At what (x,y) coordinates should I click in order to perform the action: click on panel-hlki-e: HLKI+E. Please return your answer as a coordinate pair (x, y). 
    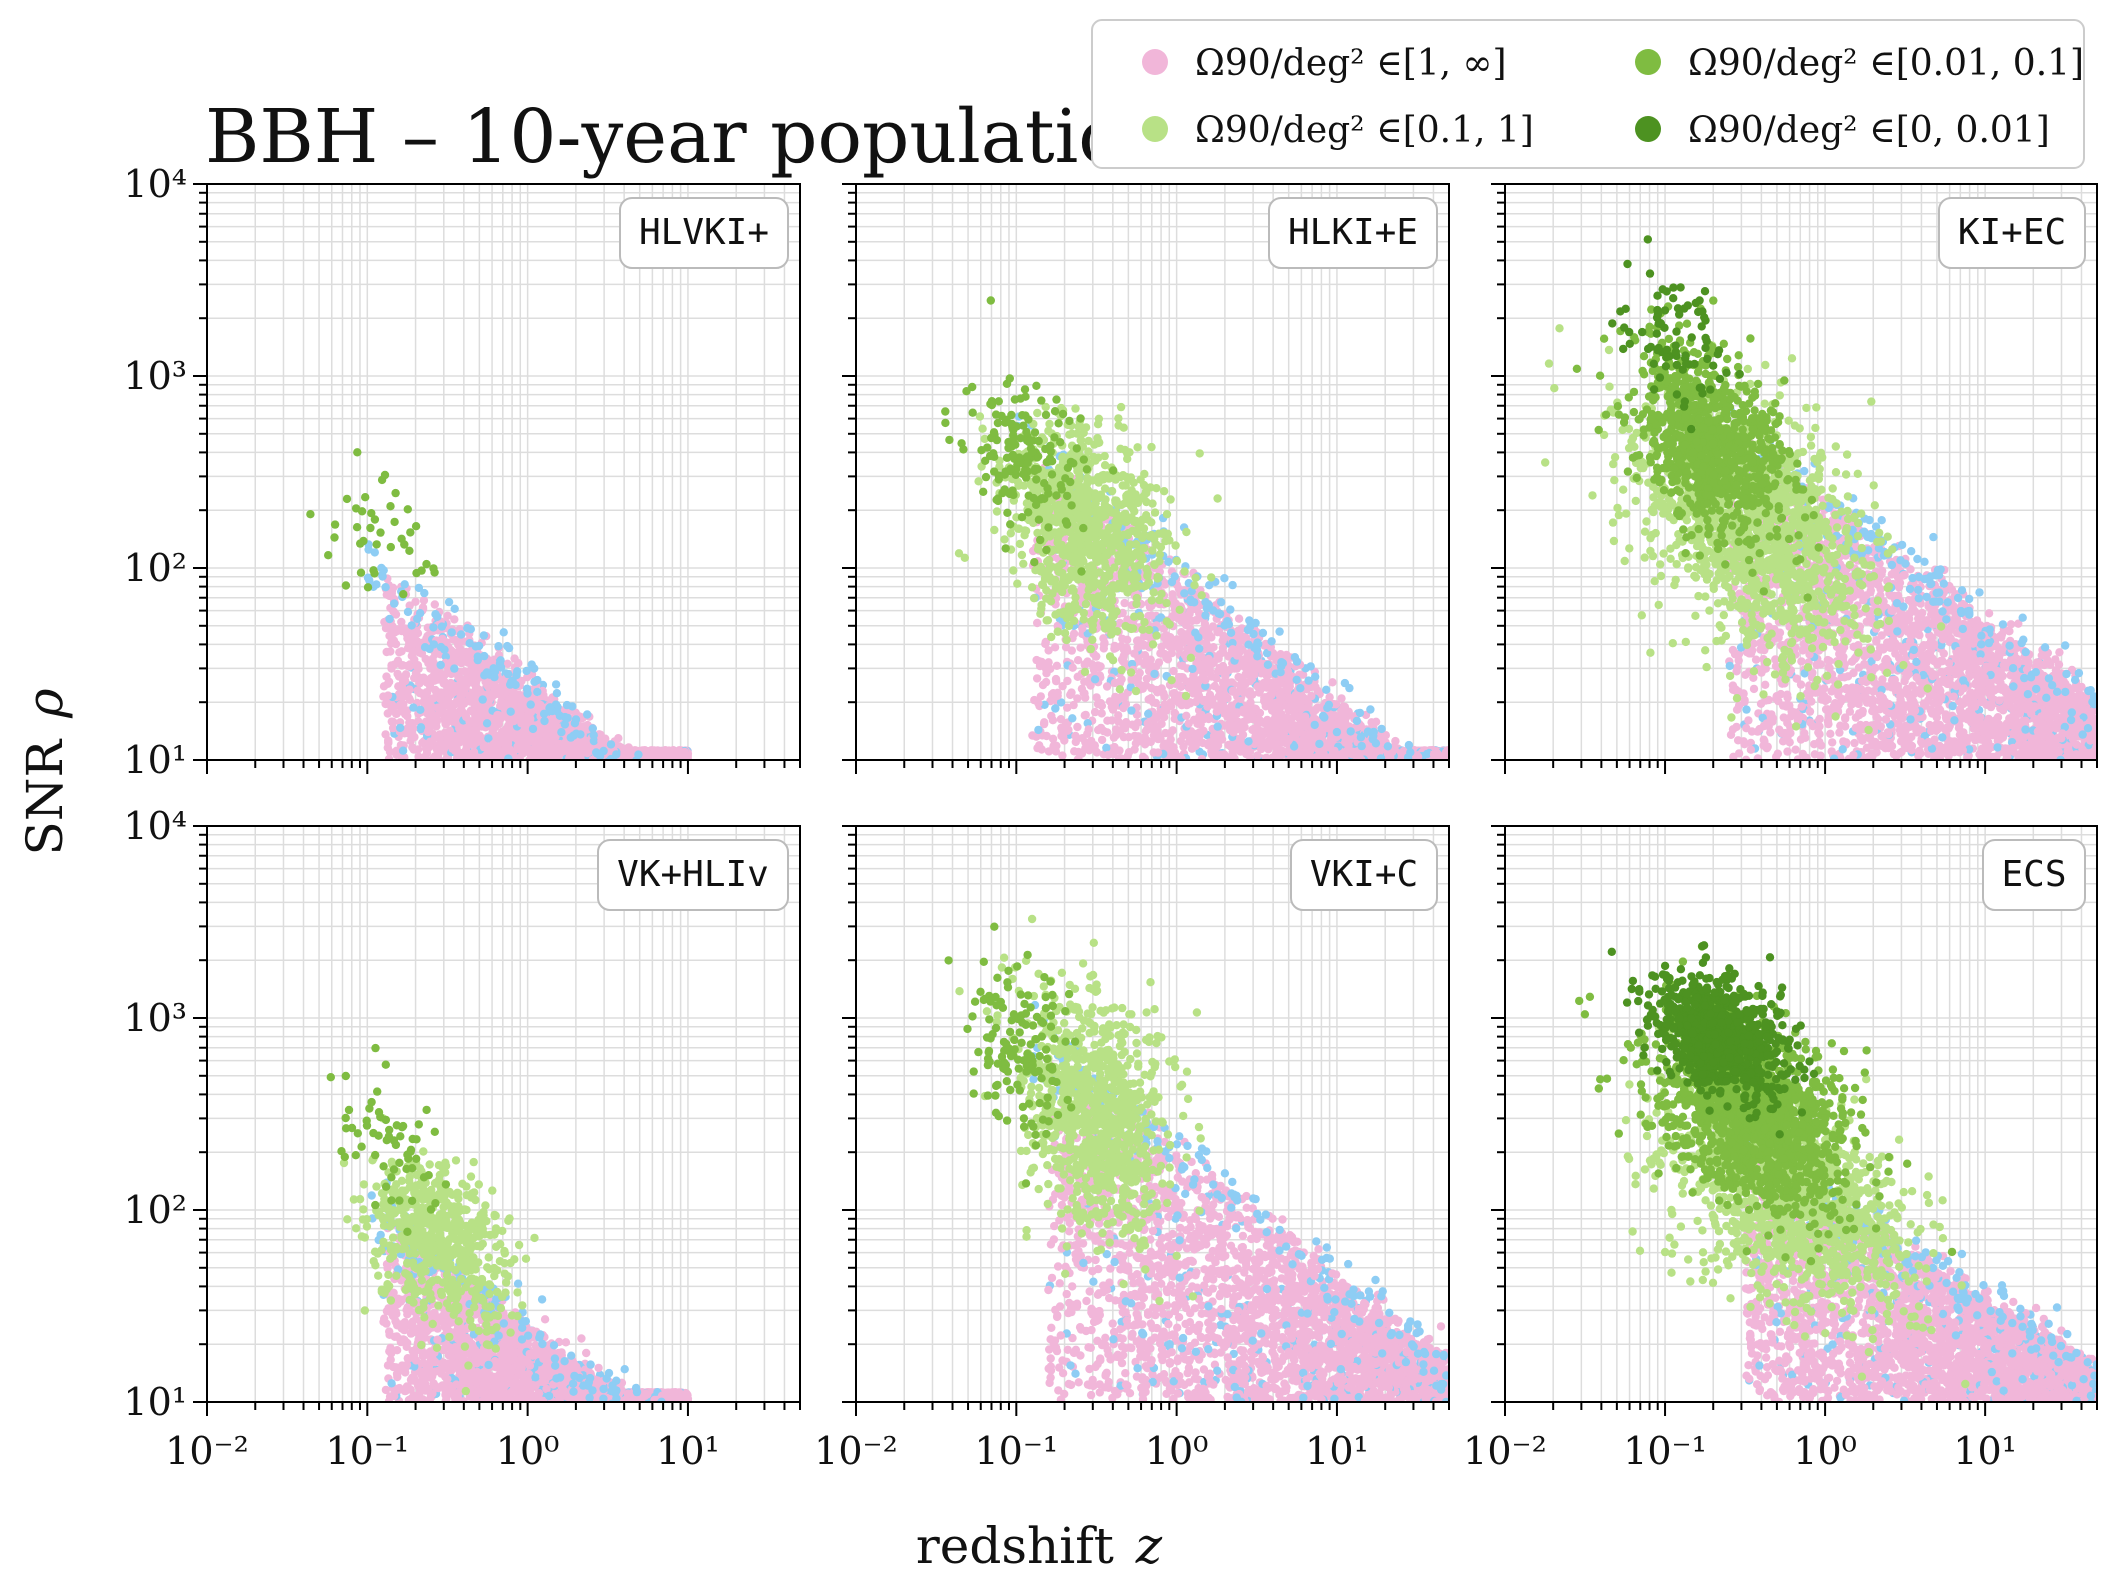
    Looking at the image, I should click on (1146, 478).